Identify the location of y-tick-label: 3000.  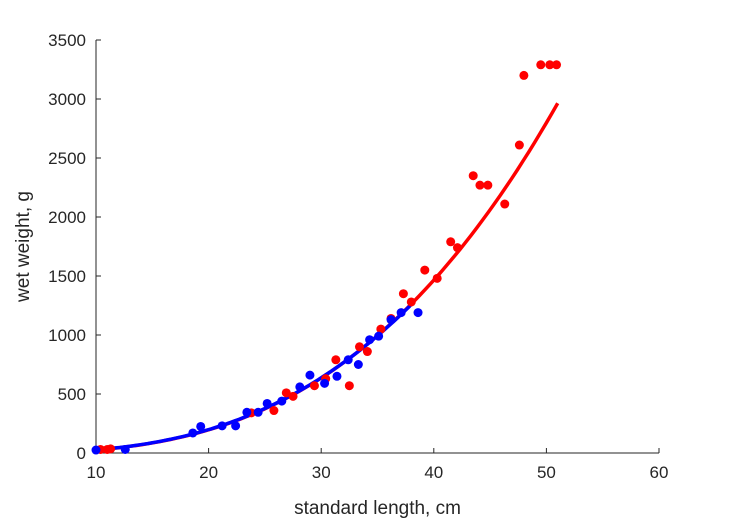
(67, 99).